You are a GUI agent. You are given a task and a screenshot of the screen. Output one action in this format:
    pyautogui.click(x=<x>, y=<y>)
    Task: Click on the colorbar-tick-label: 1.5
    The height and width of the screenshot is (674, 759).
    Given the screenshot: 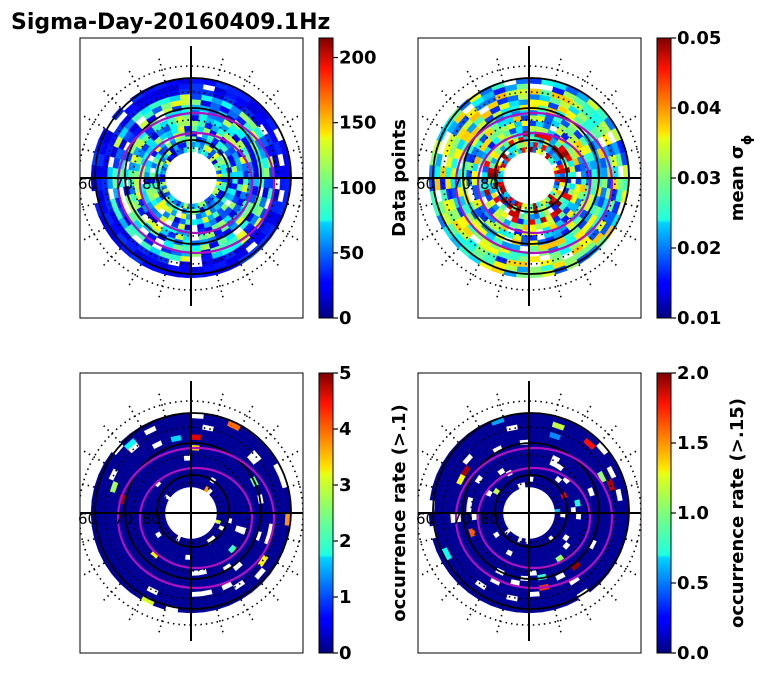 What is the action you would take?
    pyautogui.click(x=693, y=443)
    